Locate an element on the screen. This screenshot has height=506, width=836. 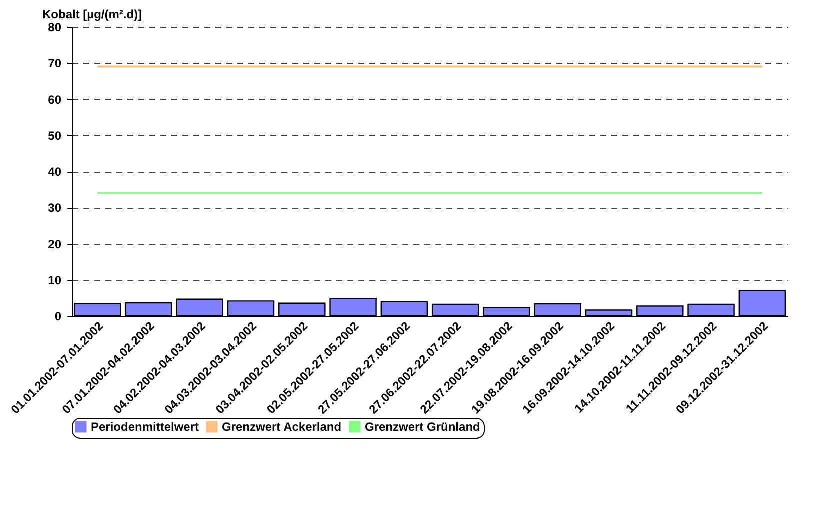
y-tick-label: 10 is located at coordinates (55, 280).